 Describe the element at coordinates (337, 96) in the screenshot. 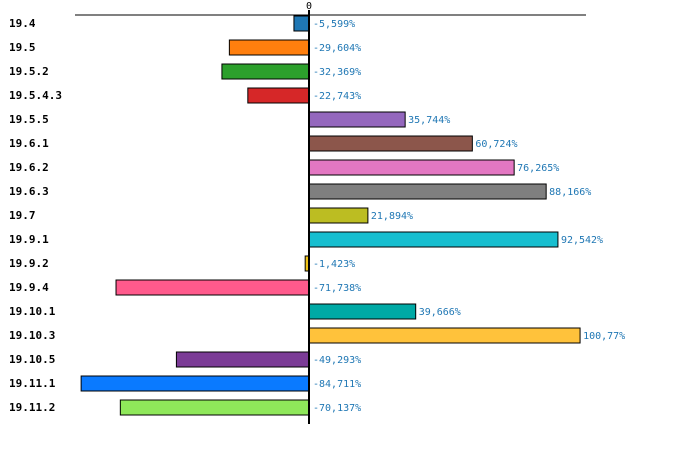

I see `value-label: -22,743%` at that location.